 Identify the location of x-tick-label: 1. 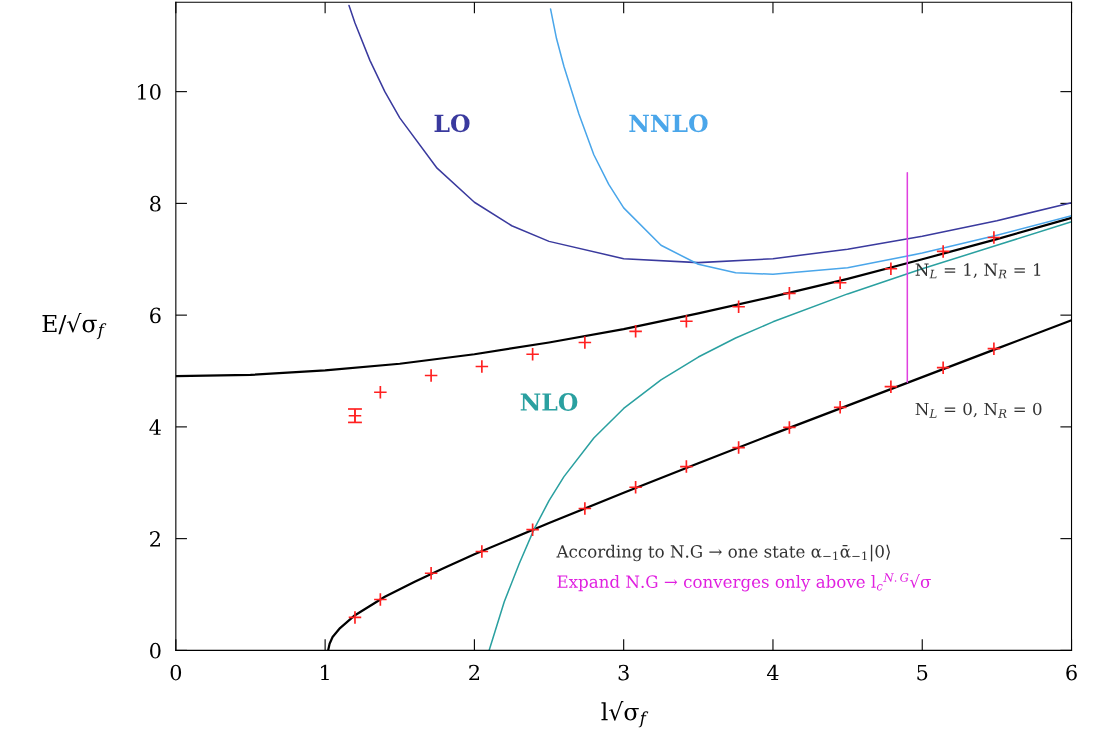
(325, 672).